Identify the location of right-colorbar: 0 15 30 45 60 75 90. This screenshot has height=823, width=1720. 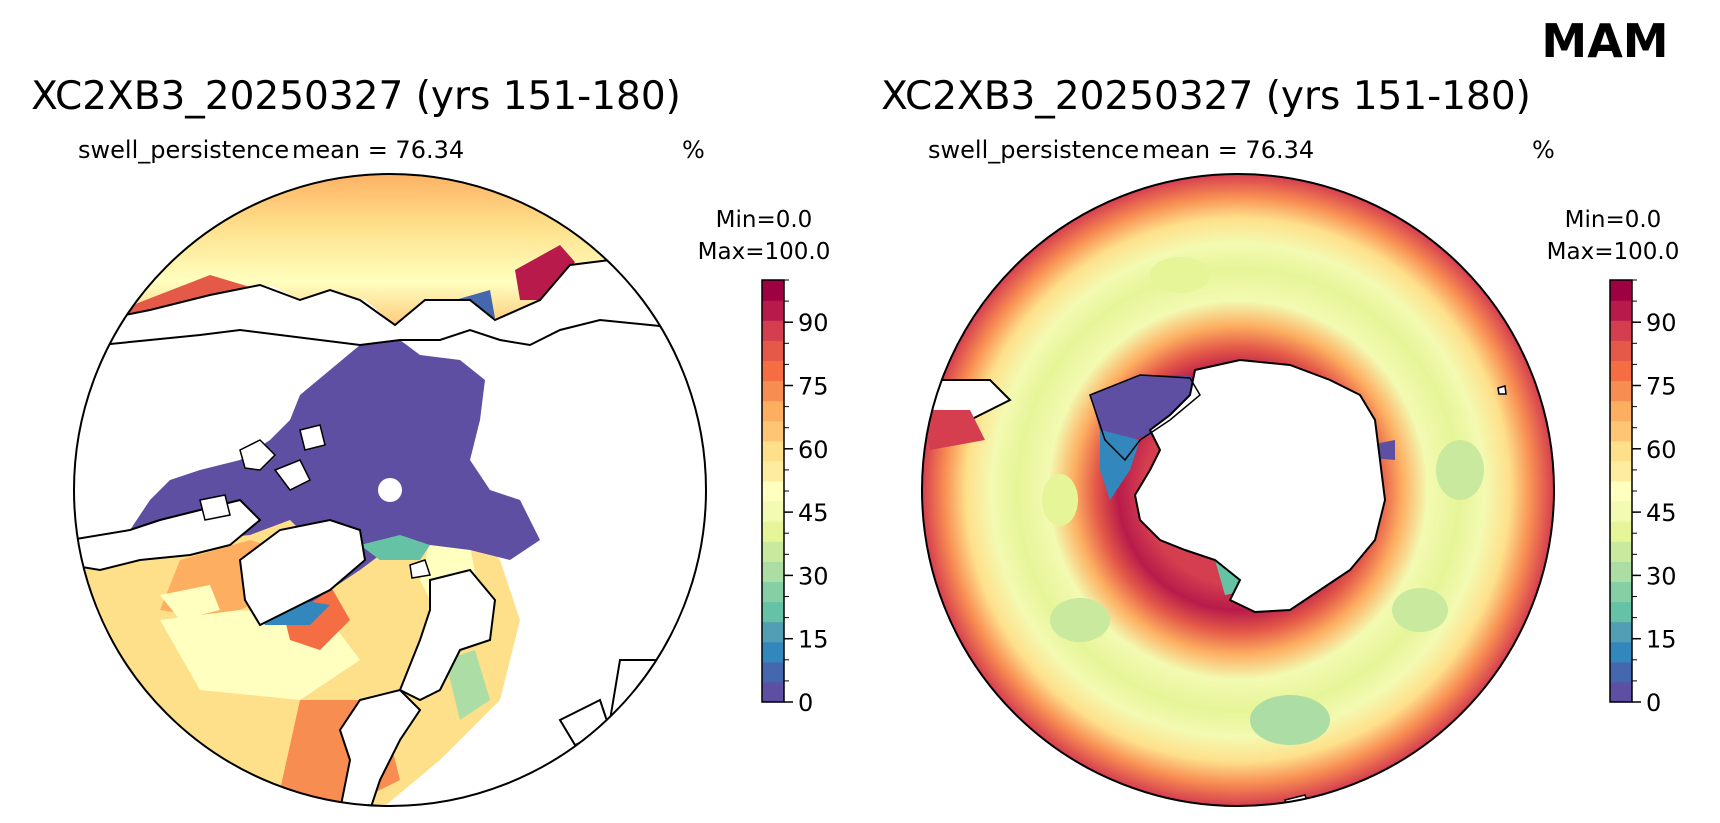
(1643, 498).